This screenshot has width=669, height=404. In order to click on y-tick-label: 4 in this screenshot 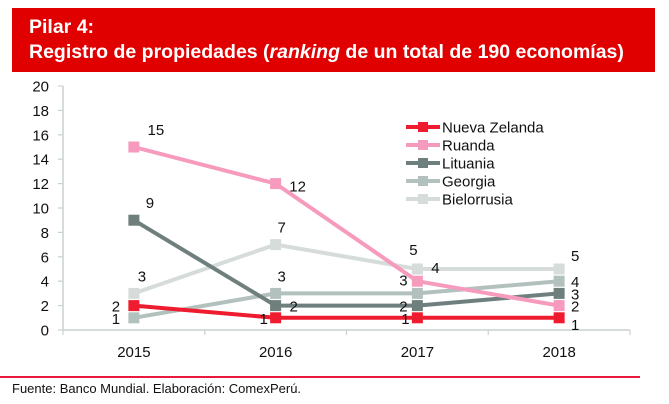, I will do `click(45, 282)`.